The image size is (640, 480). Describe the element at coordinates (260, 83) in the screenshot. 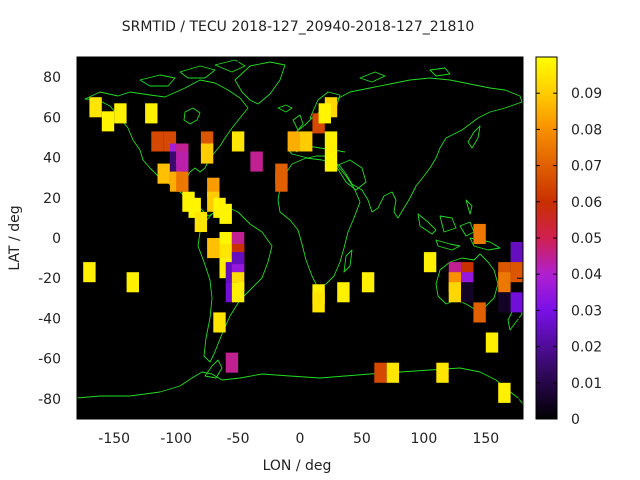

I see `coastline-greenland` at that location.